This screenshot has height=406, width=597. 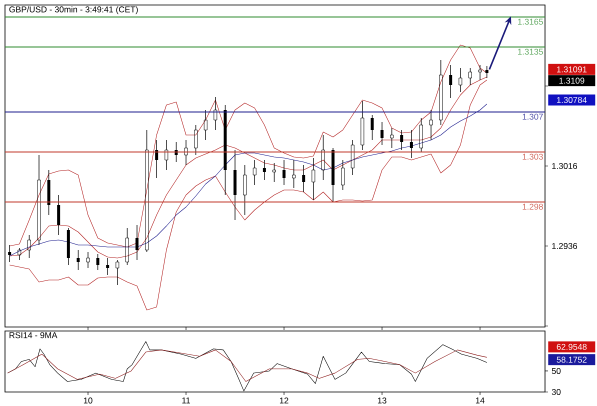 What do you see at coordinates (186, 401) in the screenshot?
I see `x-tick-label: 11` at bounding box center [186, 401].